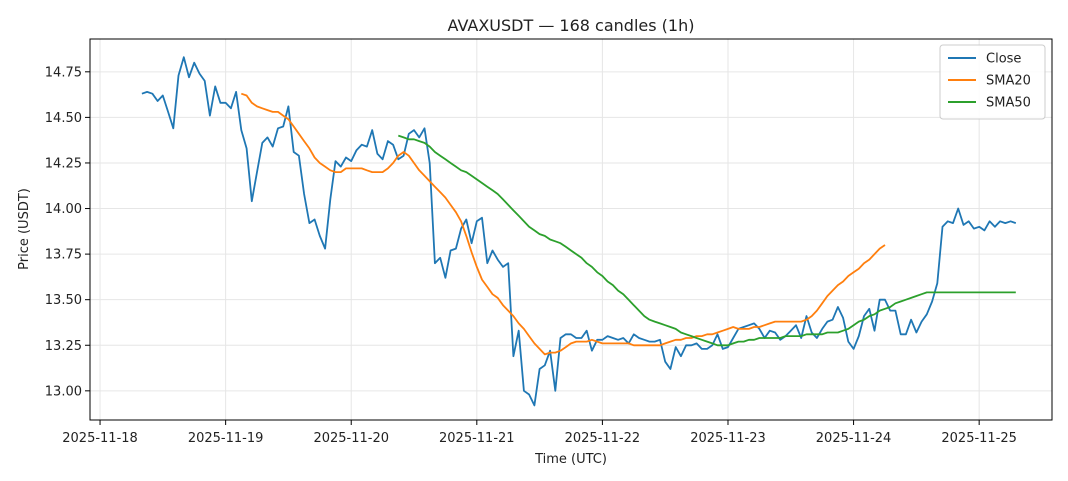 This screenshot has height=481, width=1068. I want to click on x-tick-label: 2025-11-20, so click(351, 438).